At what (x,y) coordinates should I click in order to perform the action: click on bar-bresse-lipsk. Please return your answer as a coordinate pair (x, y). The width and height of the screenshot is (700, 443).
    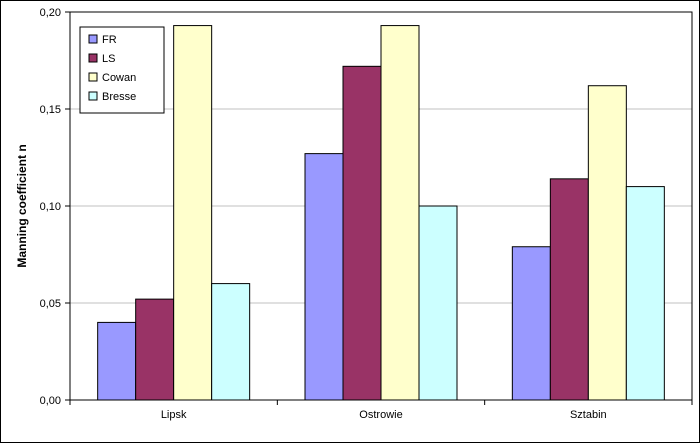
    Looking at the image, I should click on (231, 342).